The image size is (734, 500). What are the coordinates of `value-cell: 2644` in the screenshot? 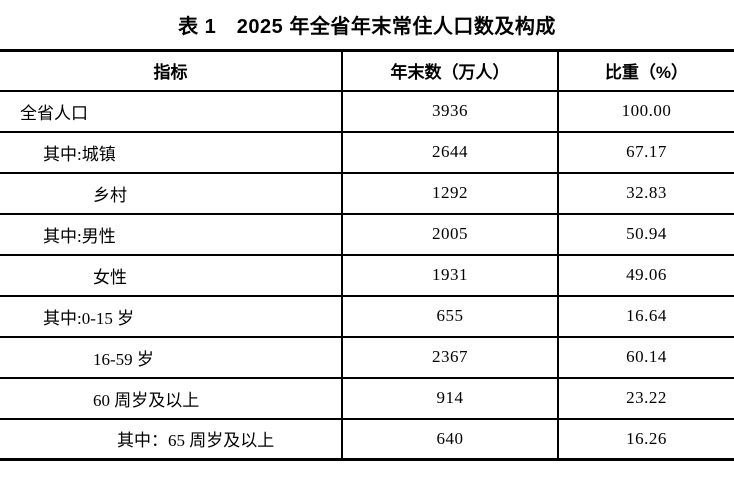 It's located at (450, 152).